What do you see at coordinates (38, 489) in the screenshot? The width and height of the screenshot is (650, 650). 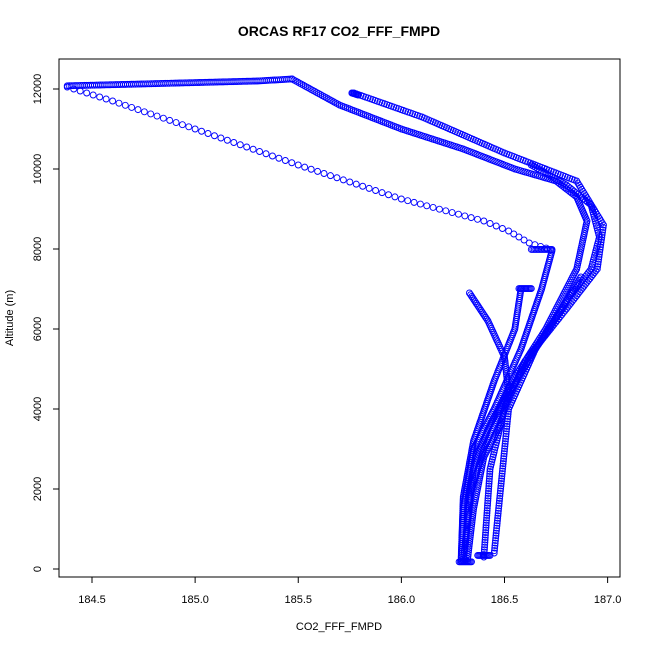 I see `y-tick-label: 2000` at bounding box center [38, 489].